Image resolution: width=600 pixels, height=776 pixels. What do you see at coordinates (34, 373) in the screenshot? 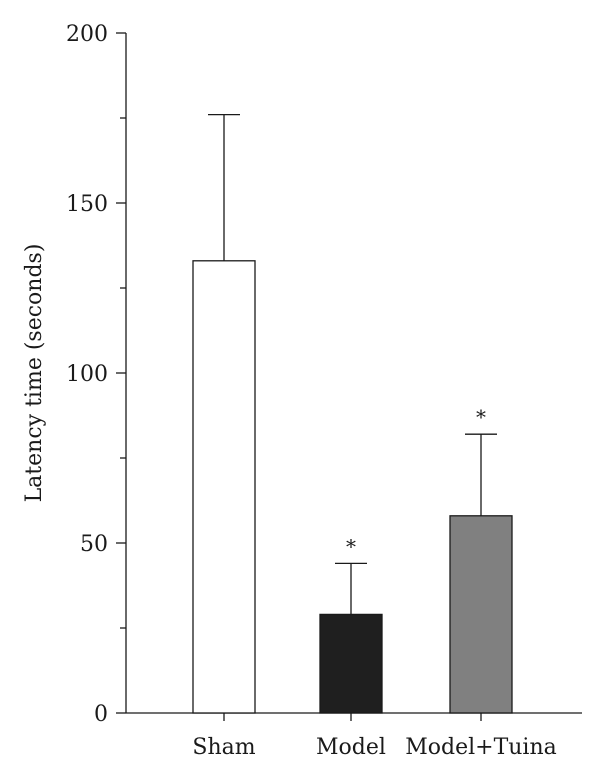
I see `y-axis-title: Latency time (seconds)` at bounding box center [34, 373].